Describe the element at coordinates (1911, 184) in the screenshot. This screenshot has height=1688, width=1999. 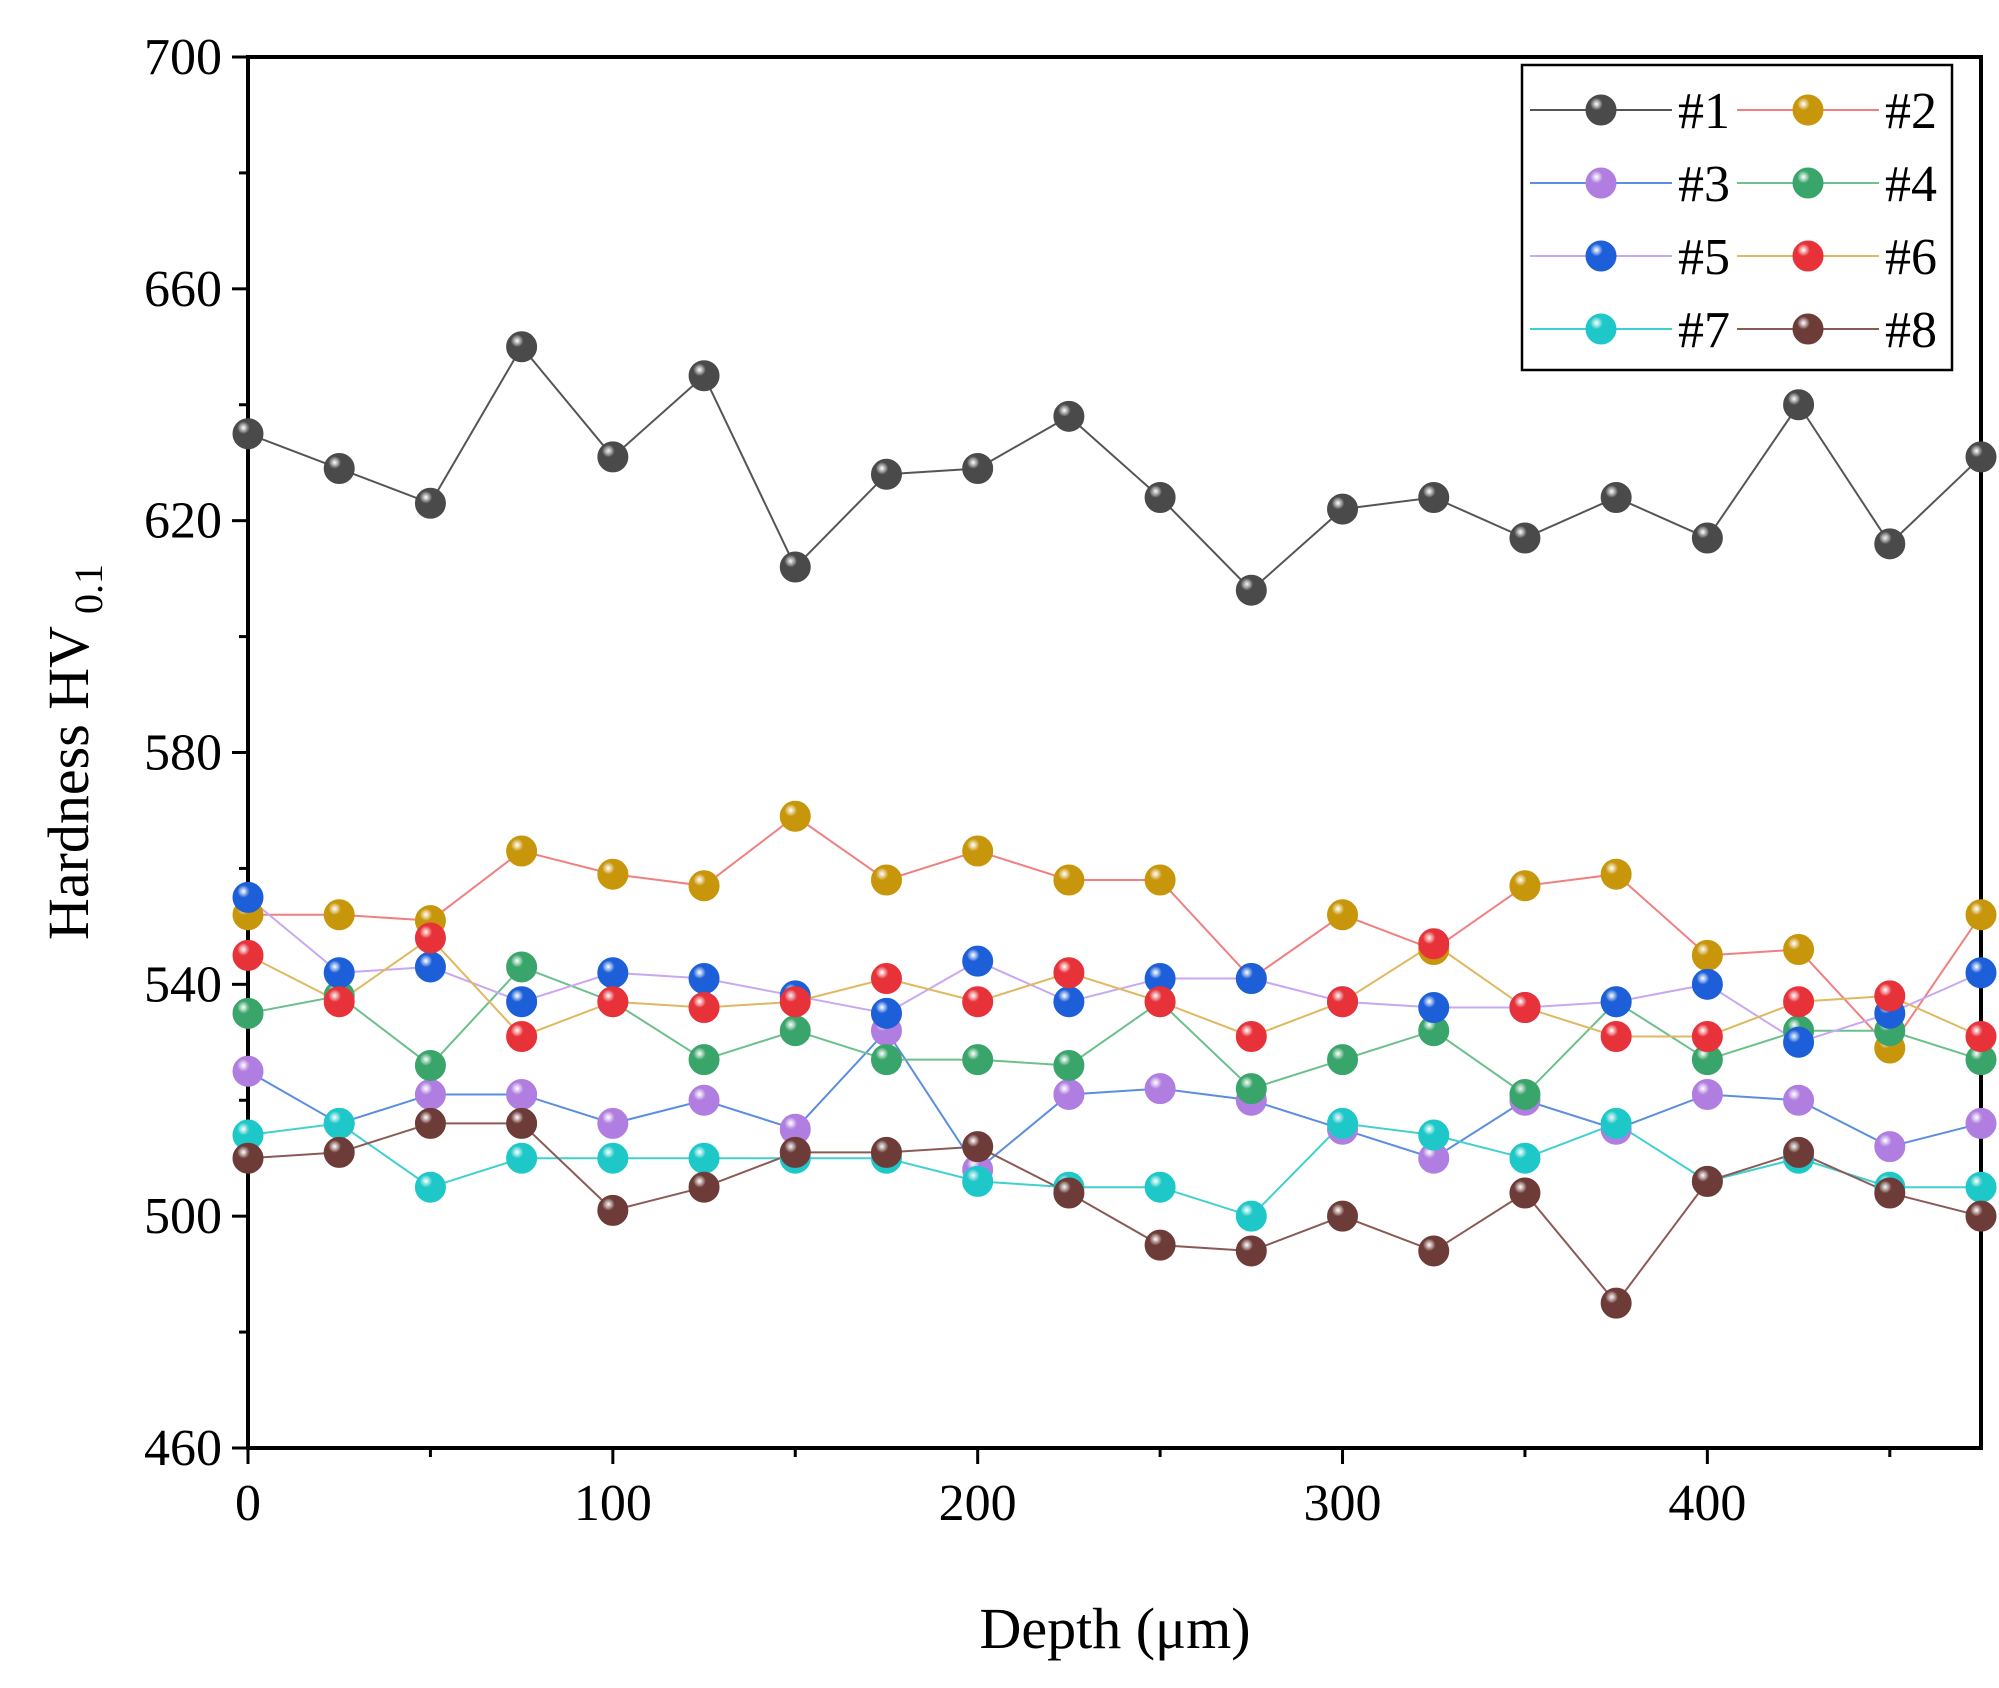
I see `legend-label-4: #4` at that location.